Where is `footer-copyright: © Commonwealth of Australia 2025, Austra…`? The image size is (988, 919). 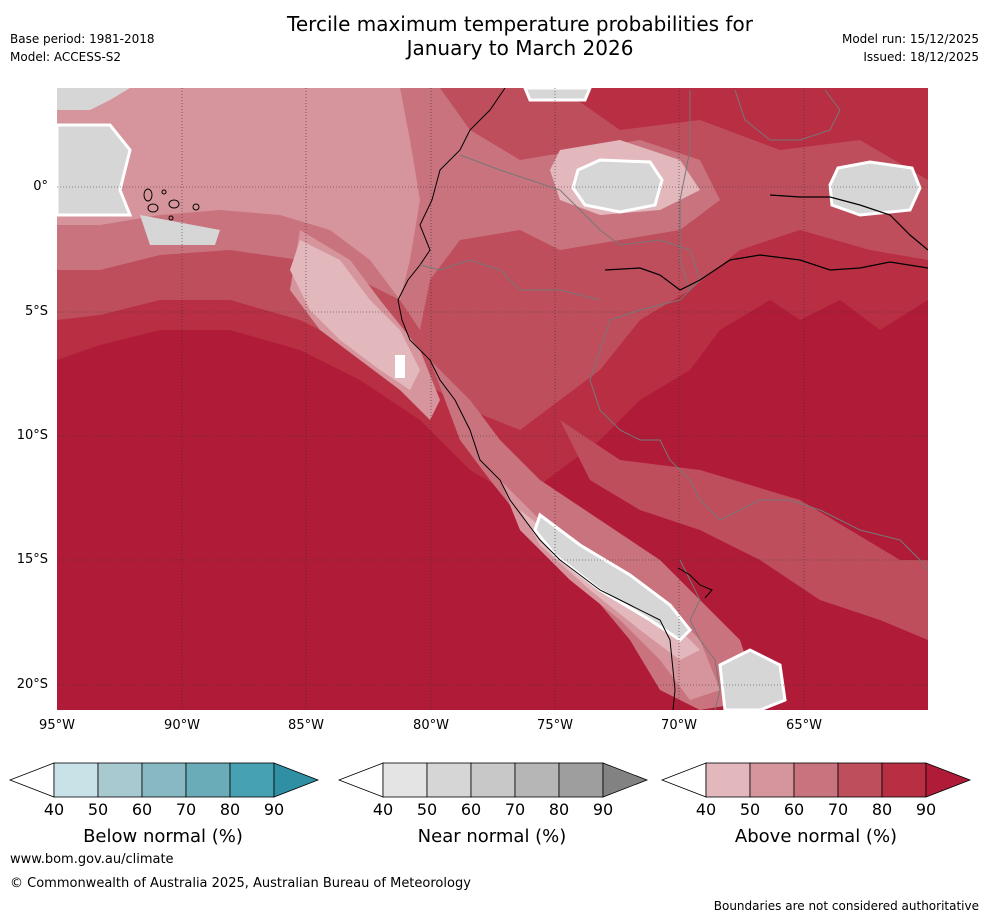 footer-copyright: © Commonwealth of Australia 2025, Austra… is located at coordinates (240, 883).